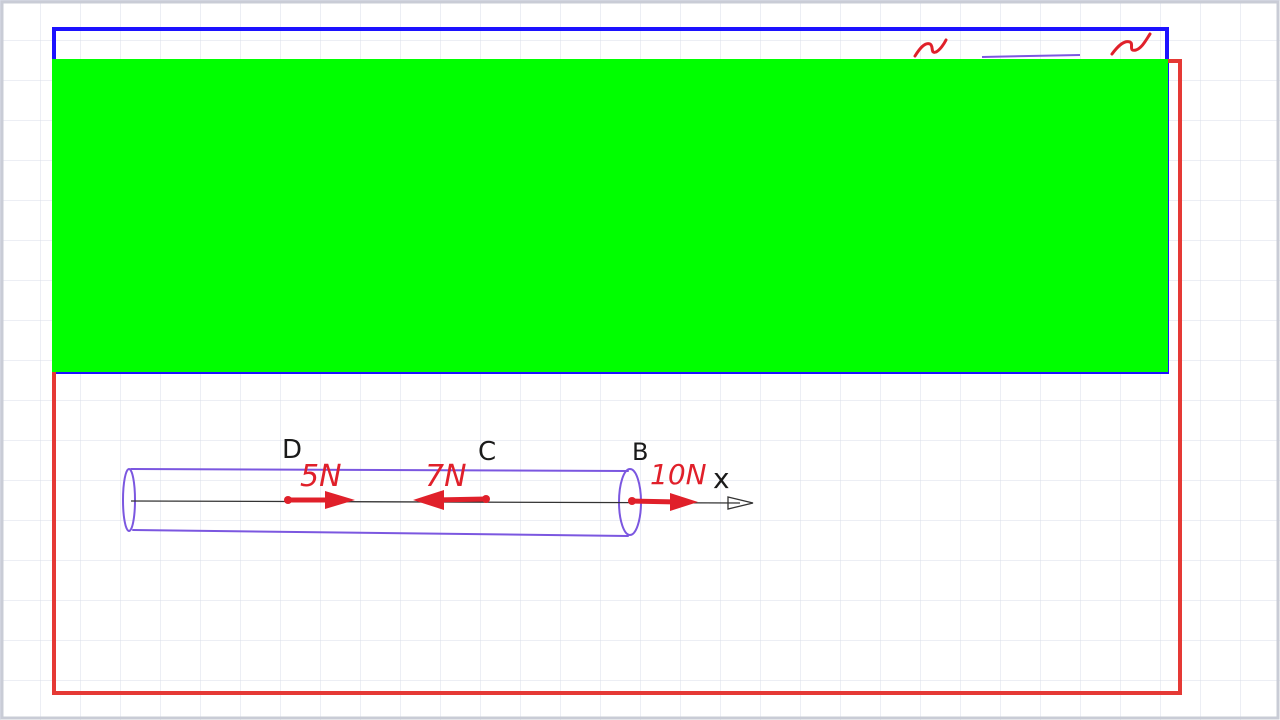  Describe the element at coordinates (1032, 45) in the screenshot. I see `top-right-scribbles` at that location.